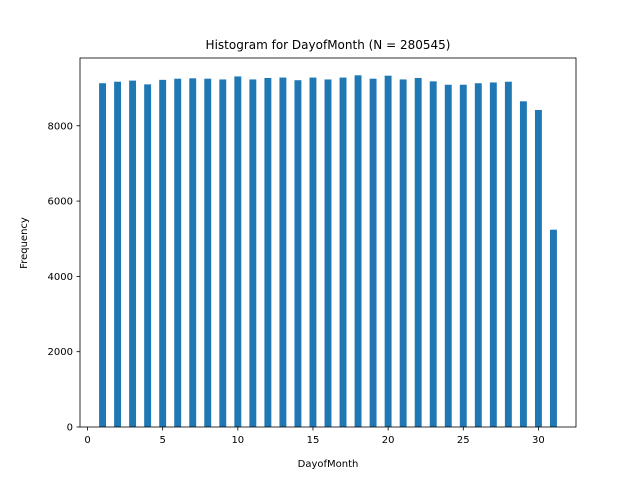  Describe the element at coordinates (162, 440) in the screenshot. I see `x-tick-label: 5` at that location.